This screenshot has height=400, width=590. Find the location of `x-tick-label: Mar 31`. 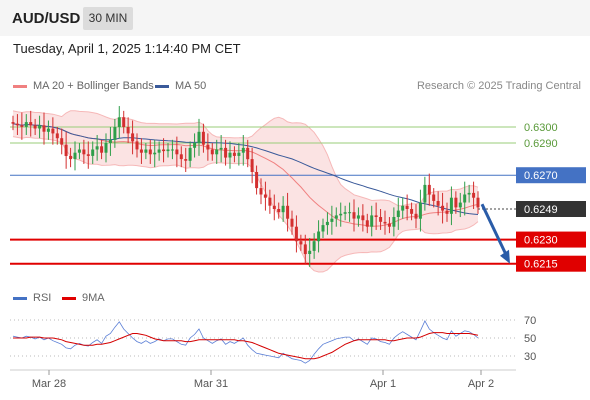

x-tick-label: Mar 31 is located at coordinates (211, 384).